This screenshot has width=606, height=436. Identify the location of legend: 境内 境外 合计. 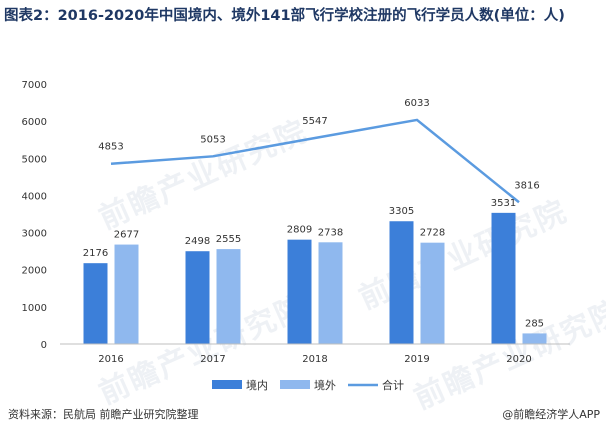
(308, 385).